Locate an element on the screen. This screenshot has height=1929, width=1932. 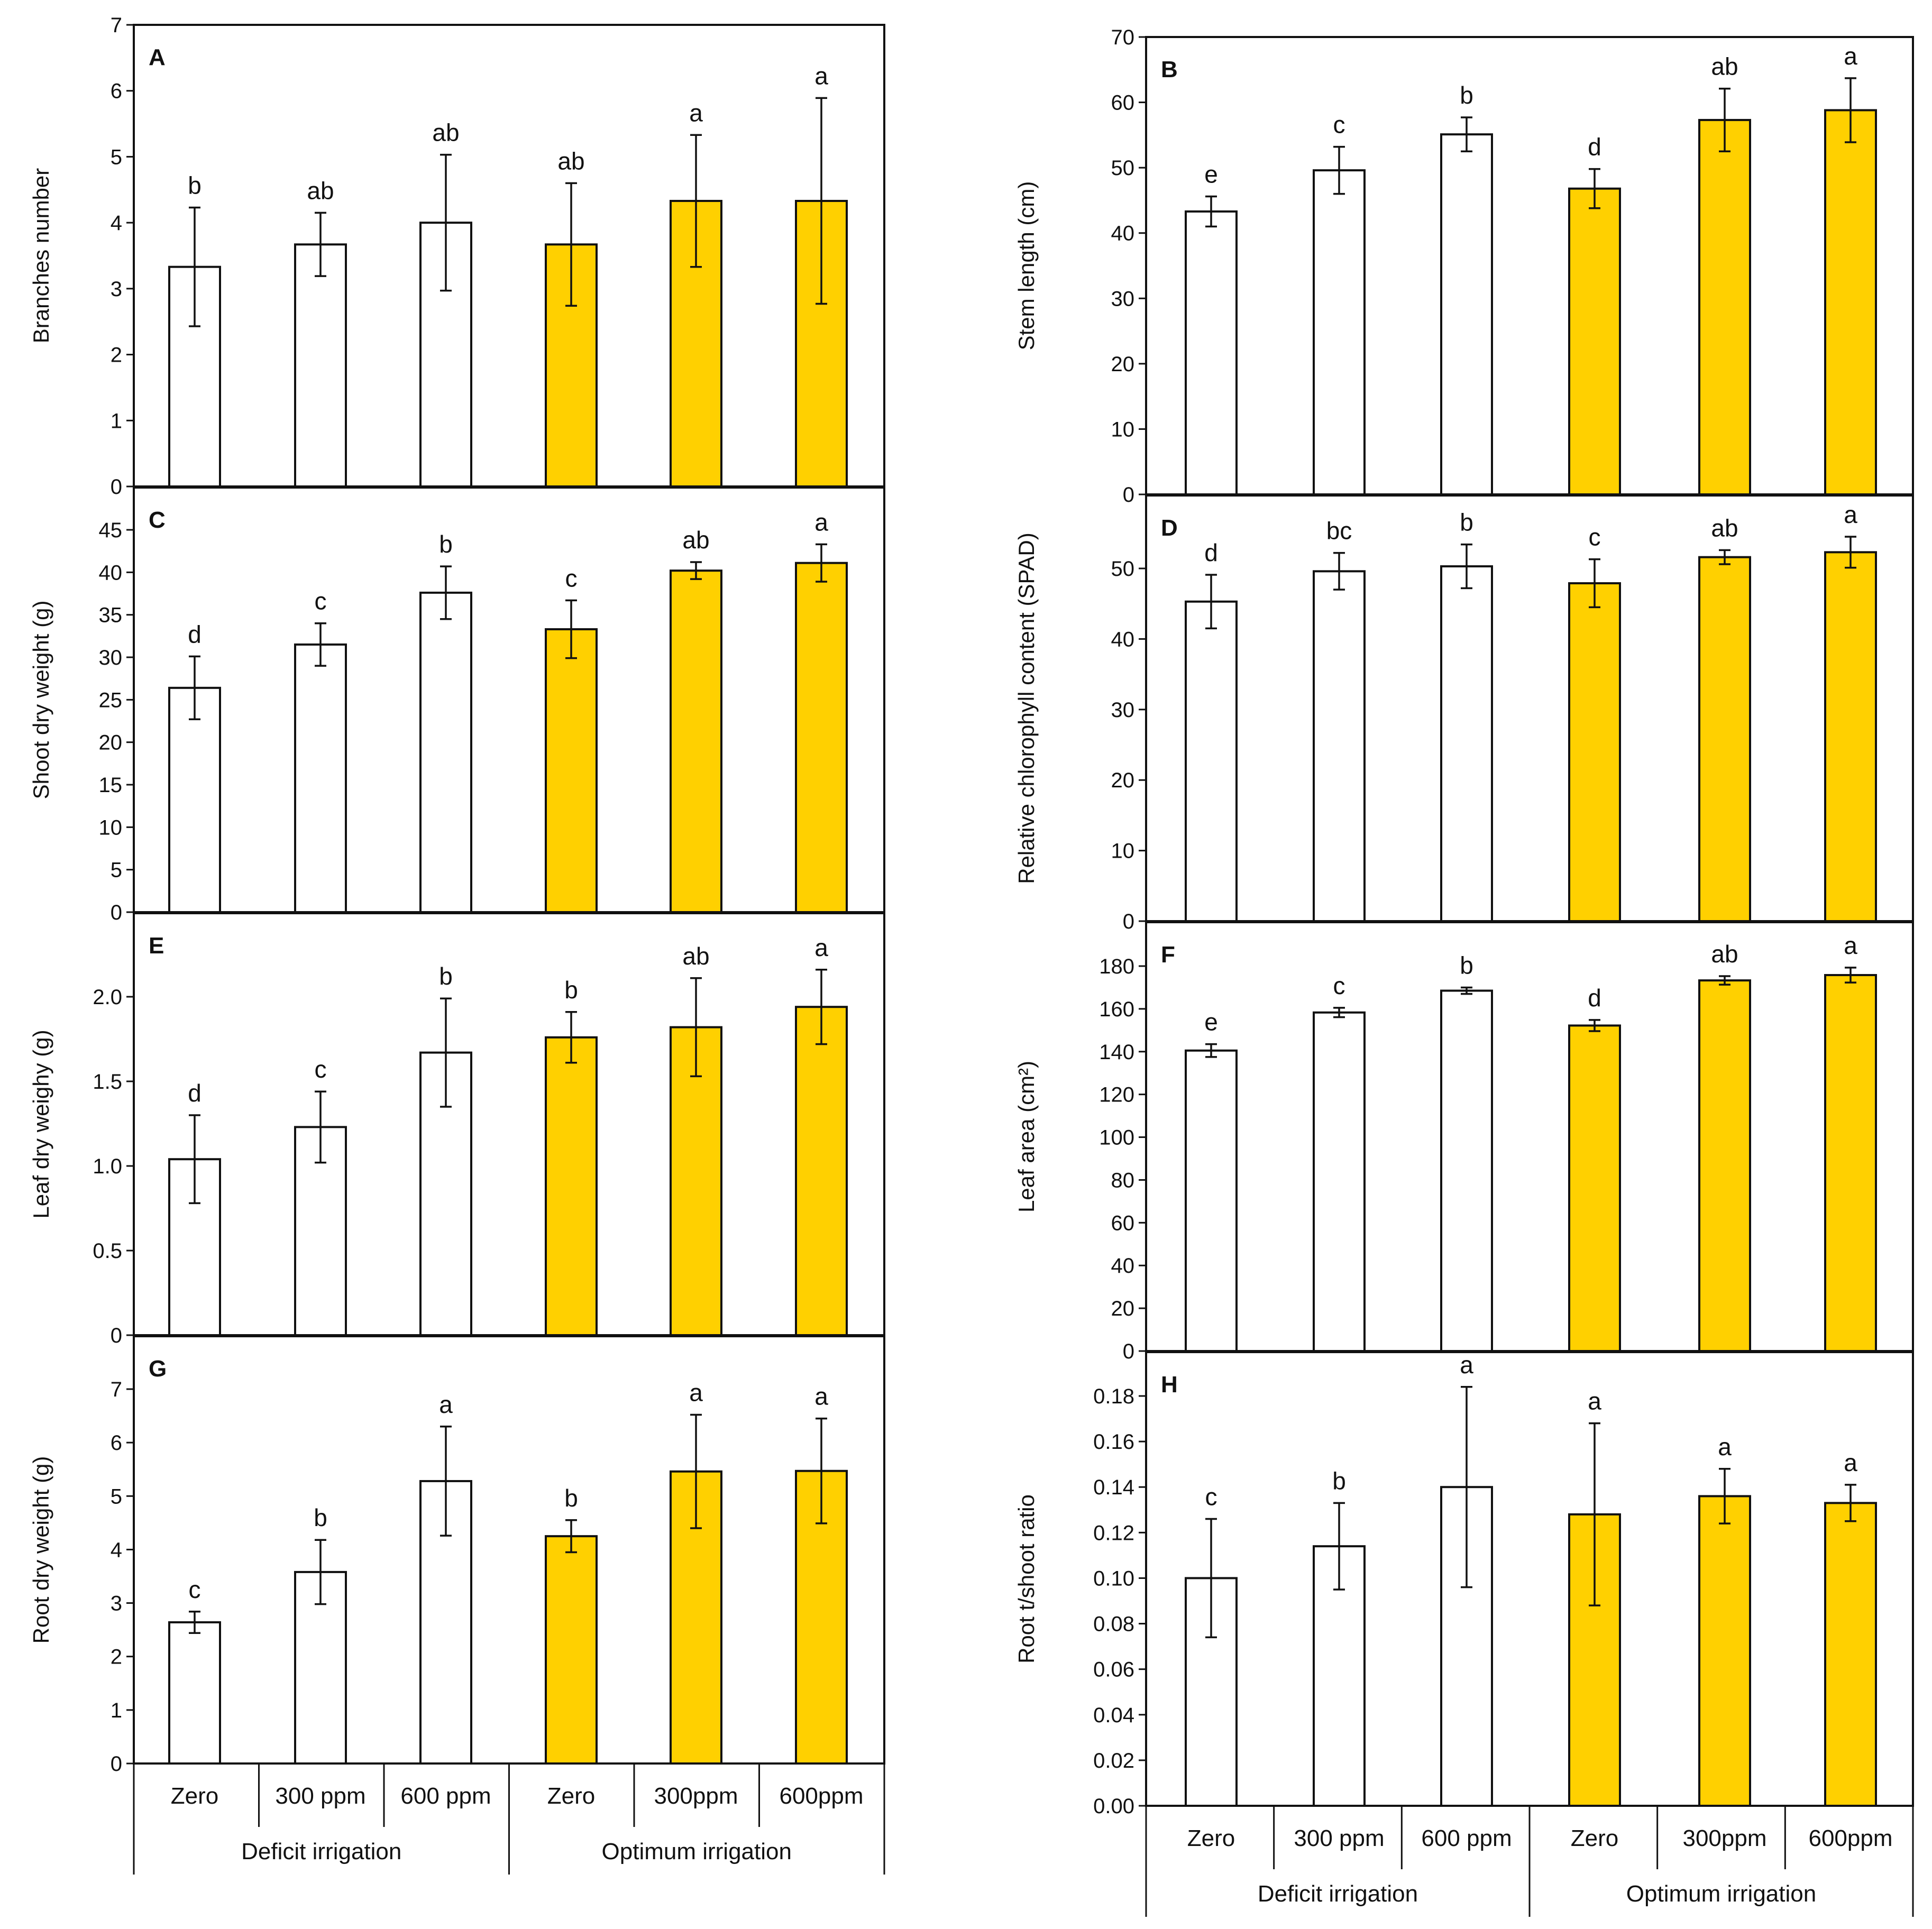
y-tick-label: 45 is located at coordinates (111, 530).